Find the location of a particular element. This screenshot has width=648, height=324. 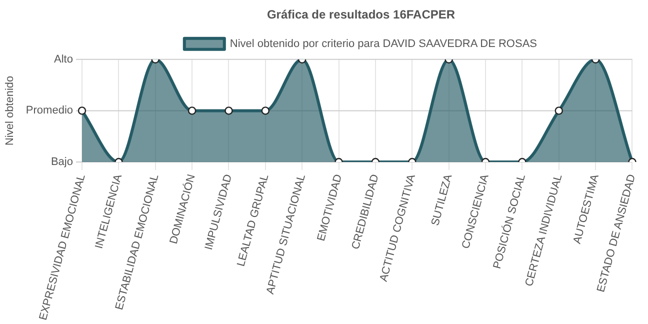

ref-line-label: Bajo is located at coordinates (61, 162).